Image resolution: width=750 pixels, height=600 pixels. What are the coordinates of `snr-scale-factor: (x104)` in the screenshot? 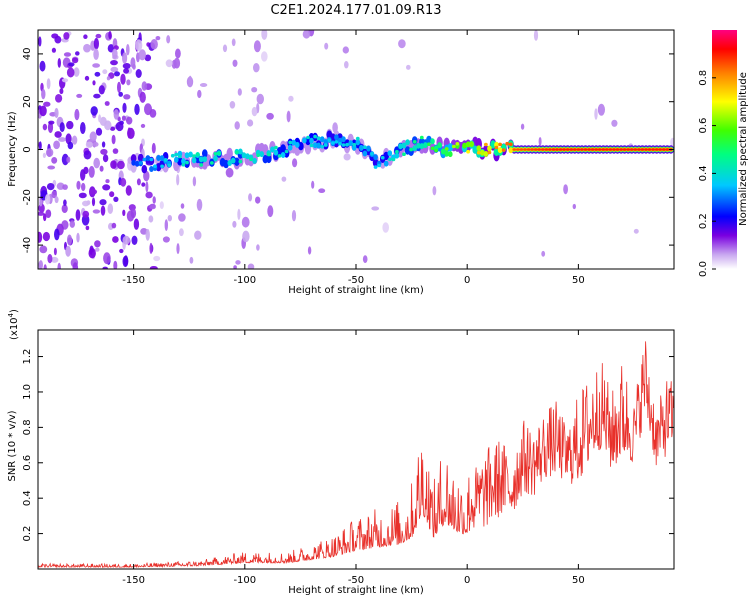 It's located at (13, 324).